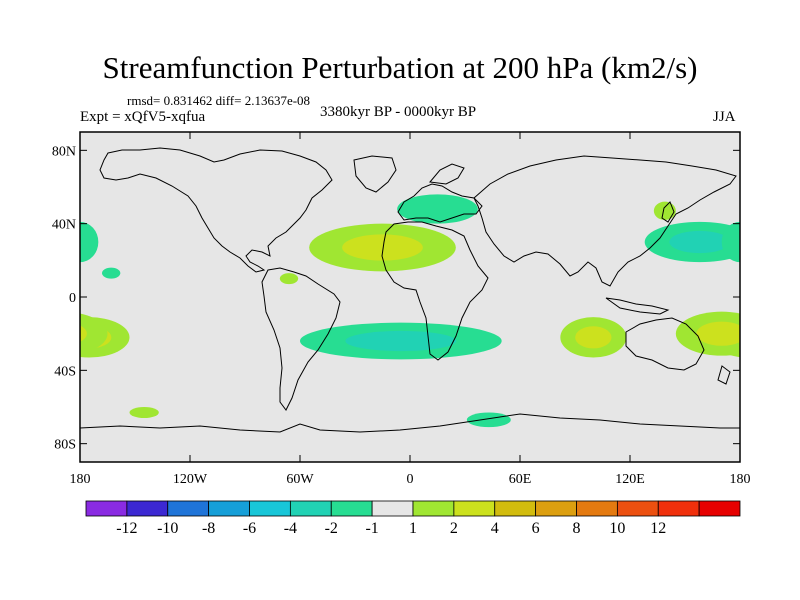 The width and height of the screenshot is (800, 600). I want to click on coastline-australia, so click(665, 344).